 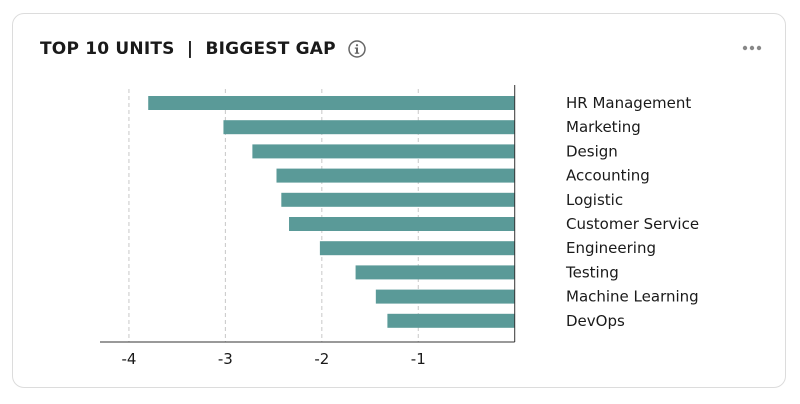 What do you see at coordinates (594, 200) in the screenshot?
I see `category-label: Logistic` at bounding box center [594, 200].